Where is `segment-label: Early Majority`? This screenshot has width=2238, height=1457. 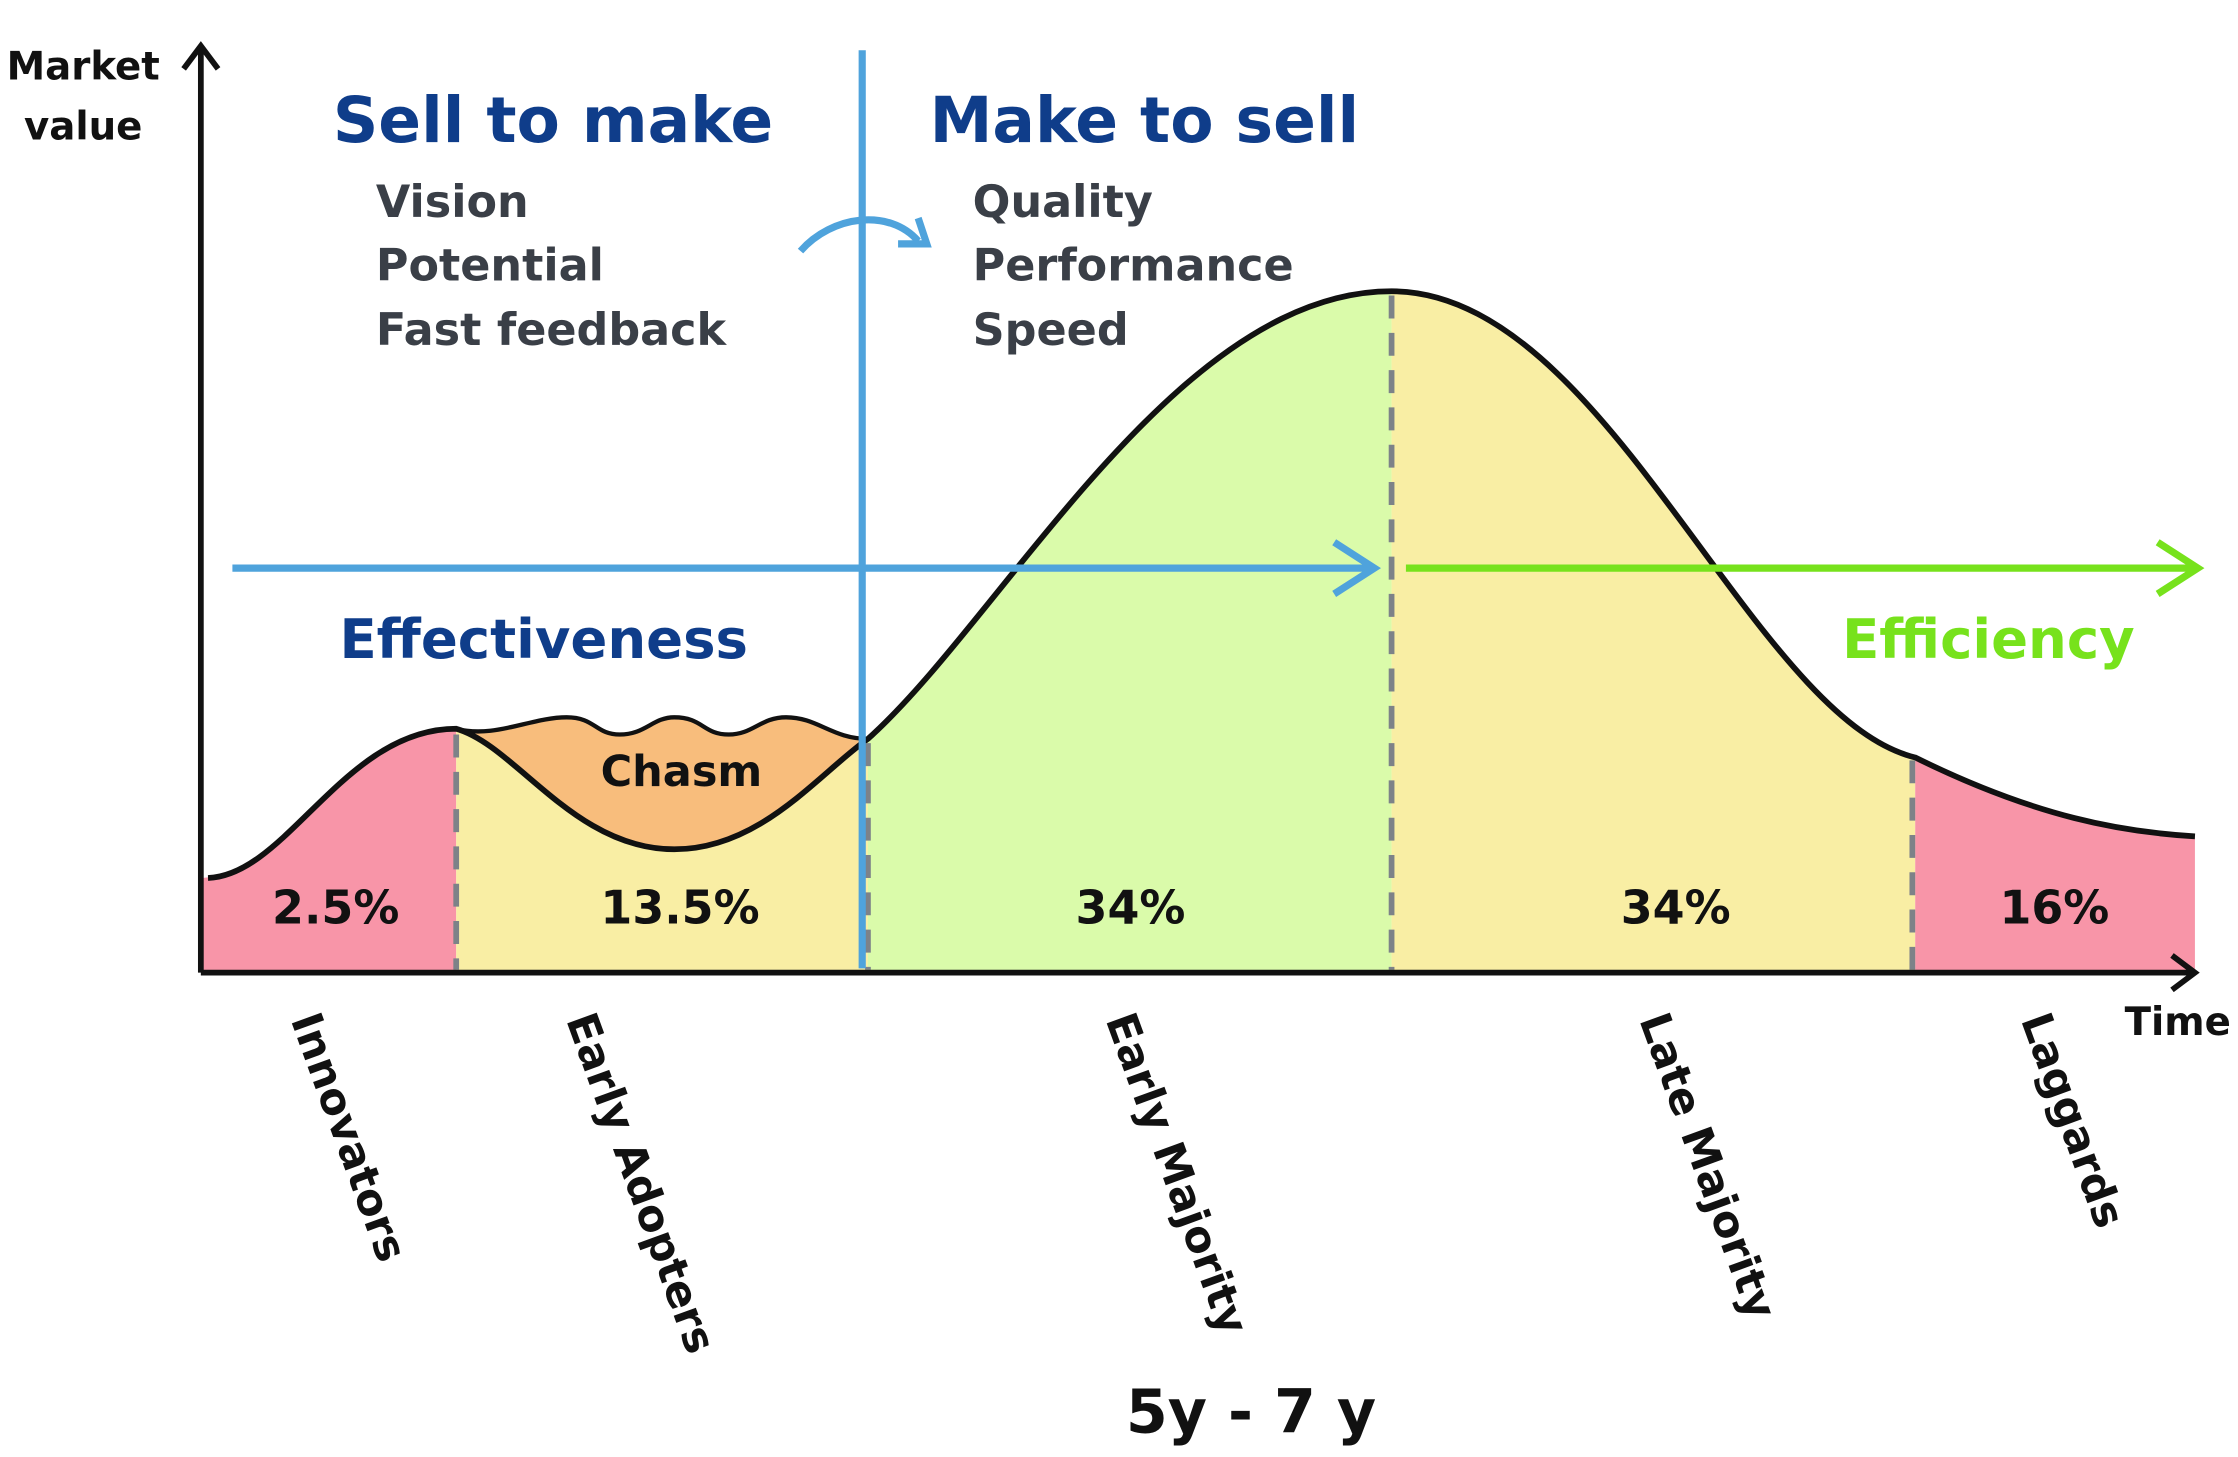 segment-label: Early Majority is located at coordinates (1176, 1173).